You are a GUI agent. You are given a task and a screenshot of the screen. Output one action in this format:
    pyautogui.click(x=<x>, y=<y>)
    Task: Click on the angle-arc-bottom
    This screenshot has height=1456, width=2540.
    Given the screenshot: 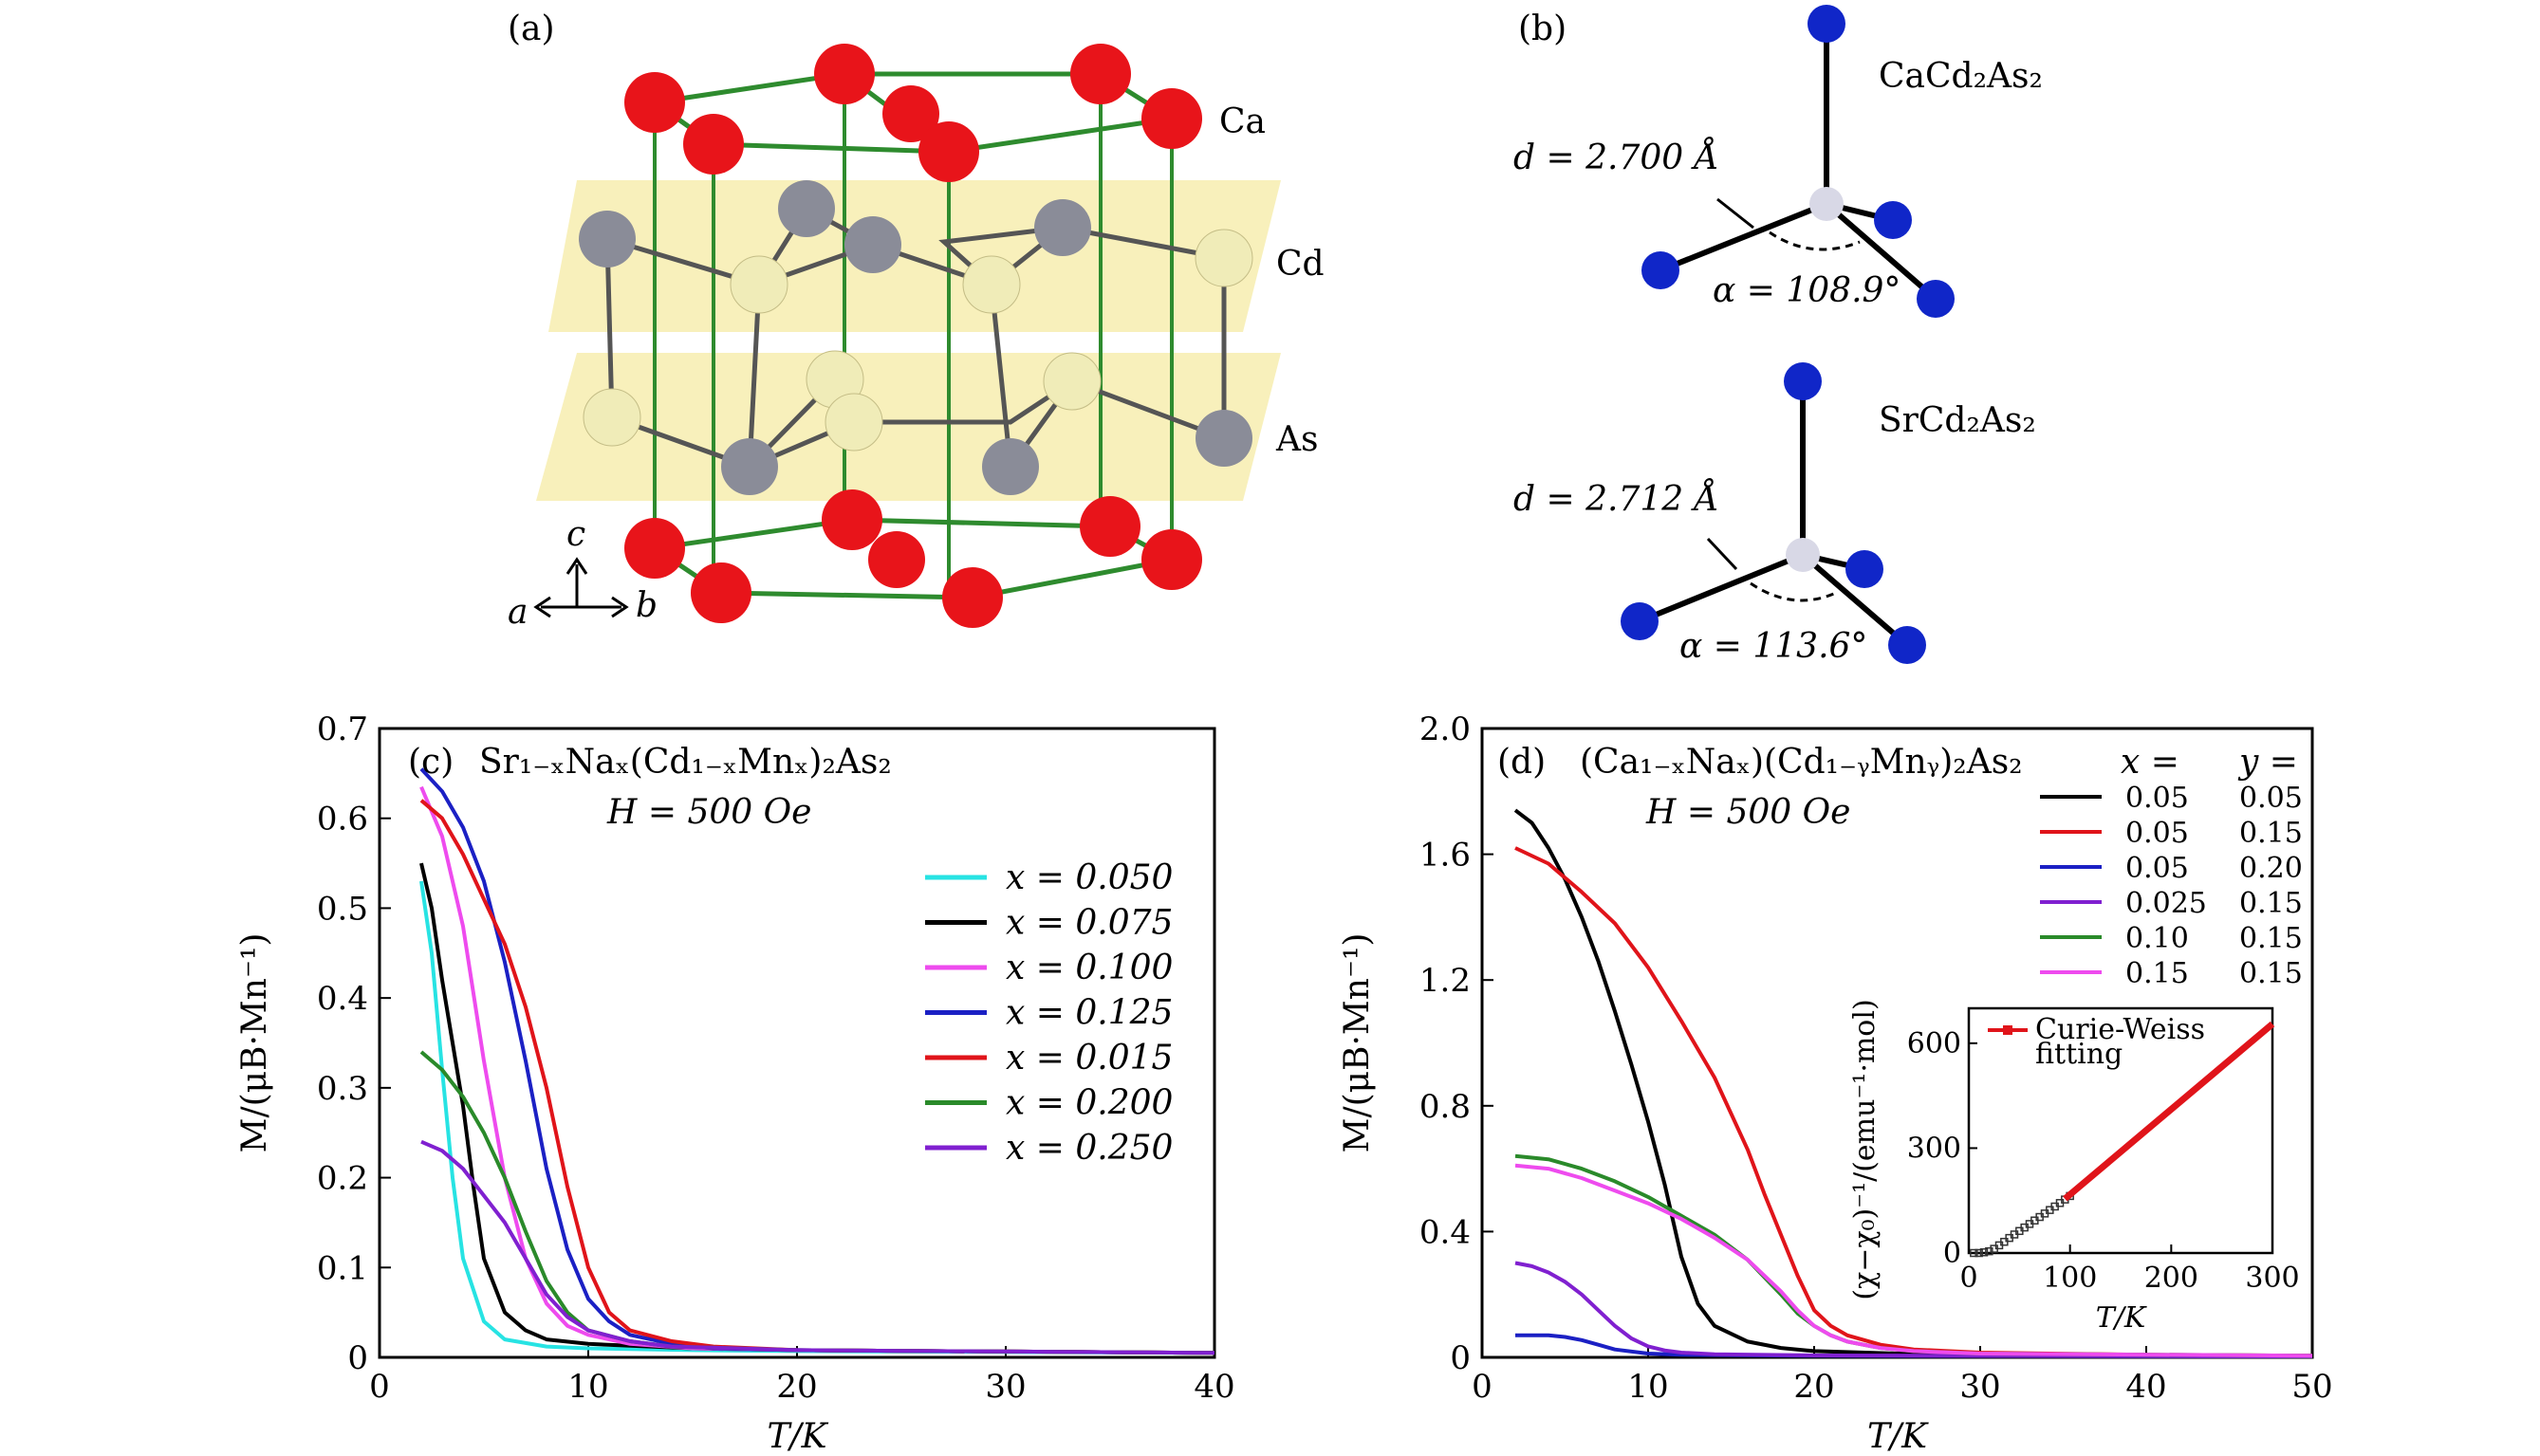 What is the action you would take?
    pyautogui.click(x=1793, y=591)
    